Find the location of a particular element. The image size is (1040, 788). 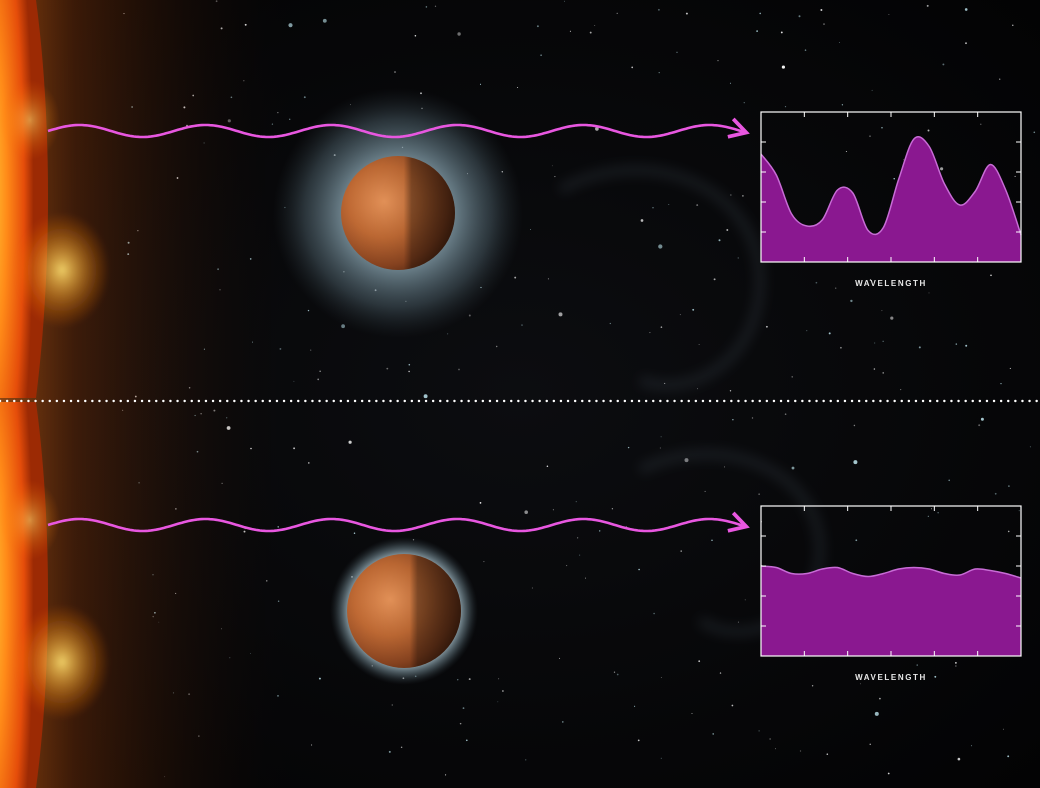

light-wave-bottom is located at coordinates (398, 522).